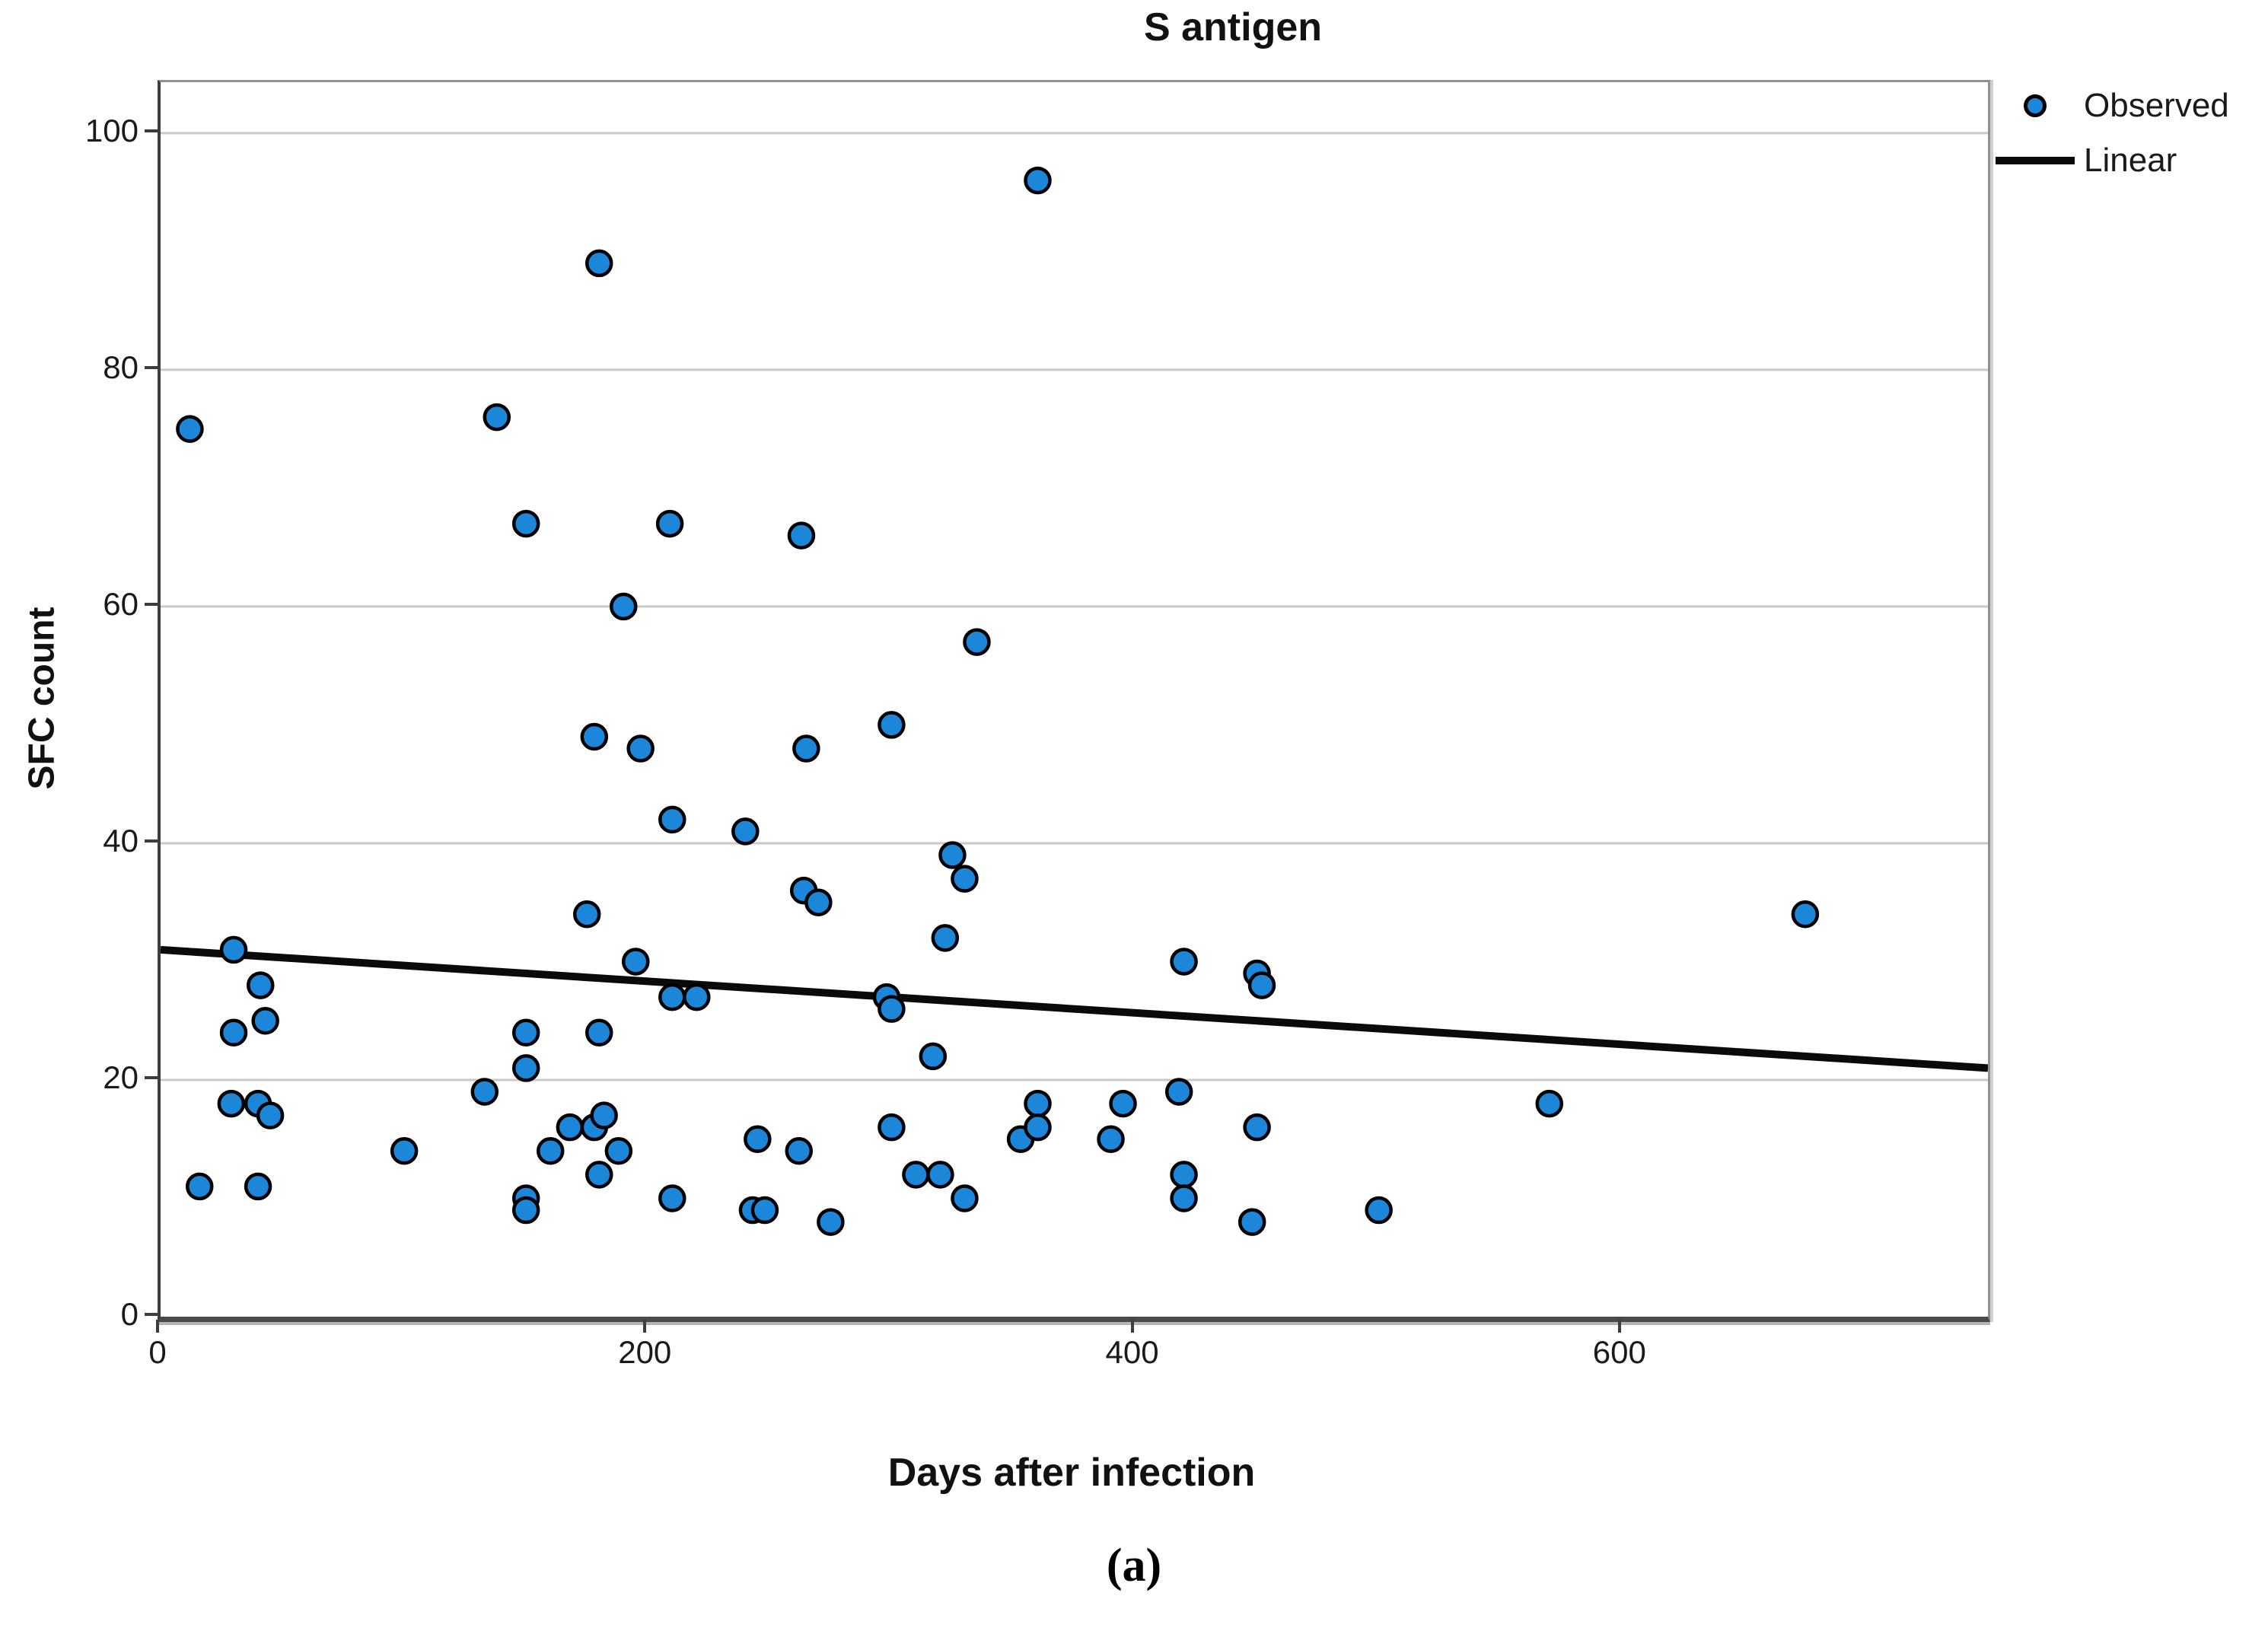 This screenshot has height=1631, width=2268. I want to click on y-tick-label: 0, so click(129, 1314).